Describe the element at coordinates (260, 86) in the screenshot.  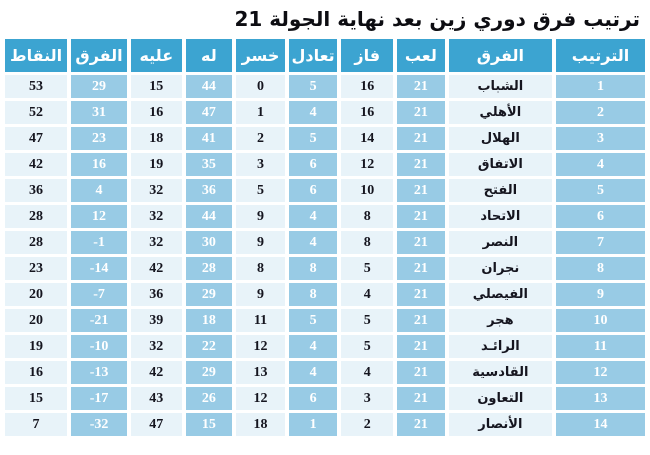
I see `lost-cell: 0` at that location.